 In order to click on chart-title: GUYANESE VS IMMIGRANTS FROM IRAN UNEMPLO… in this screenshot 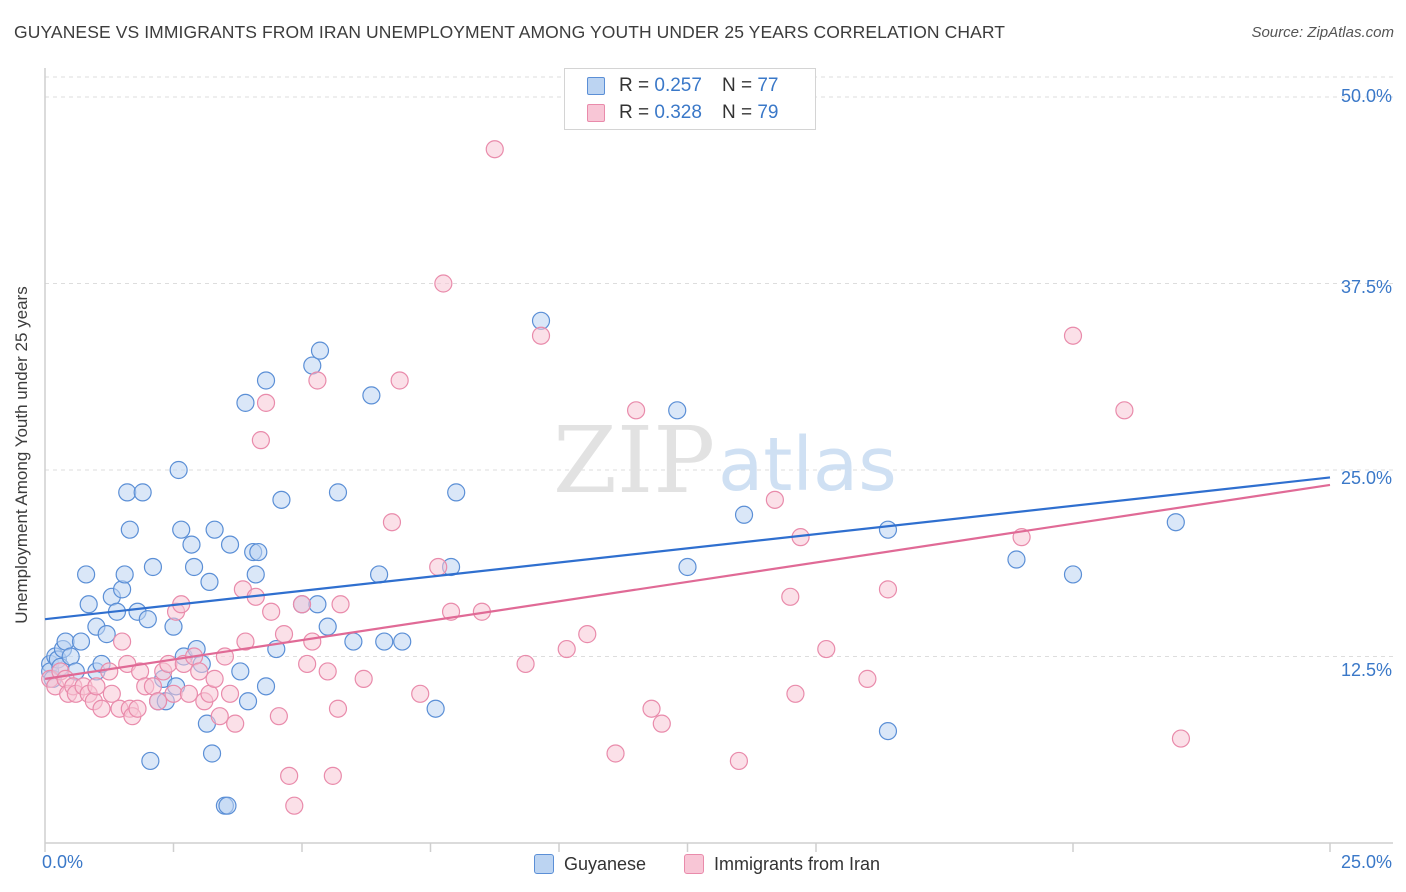, I will do `click(510, 32)`.